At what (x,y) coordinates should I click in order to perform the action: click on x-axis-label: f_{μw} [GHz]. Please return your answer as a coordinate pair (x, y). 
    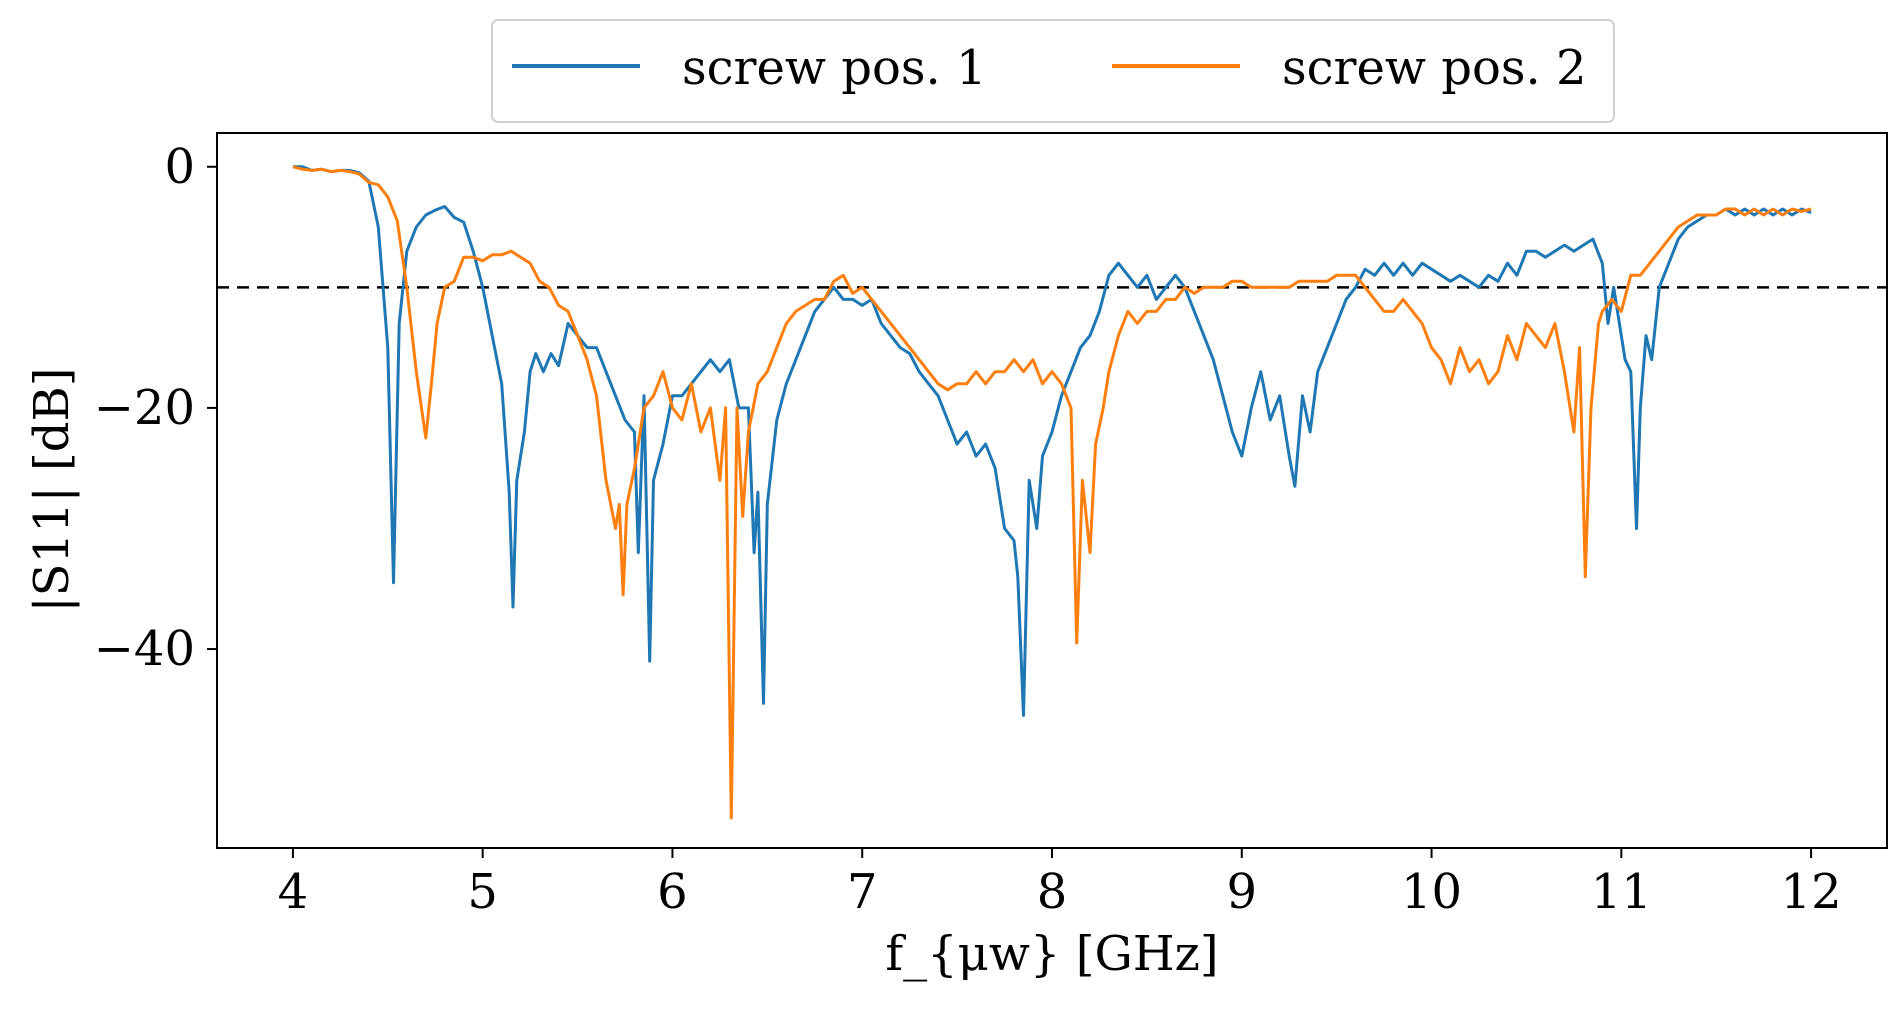
    Looking at the image, I should click on (1051, 954).